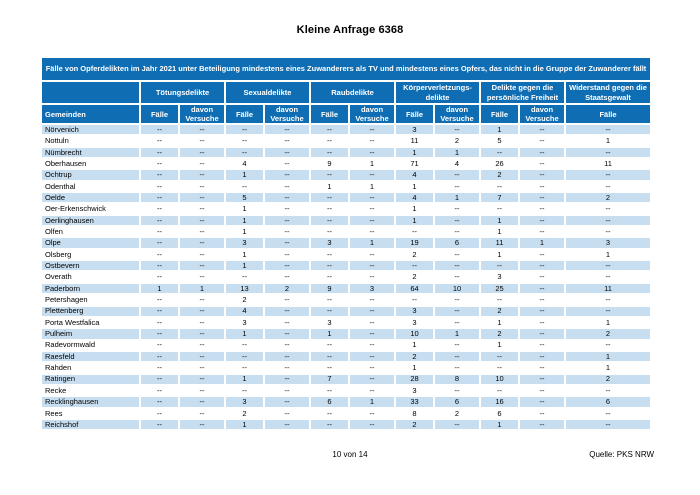 Image resolution: width=700 pixels, height=495 pixels. What do you see at coordinates (90, 311) in the screenshot?
I see `gemeinde-name: Plettenberg` at bounding box center [90, 311].